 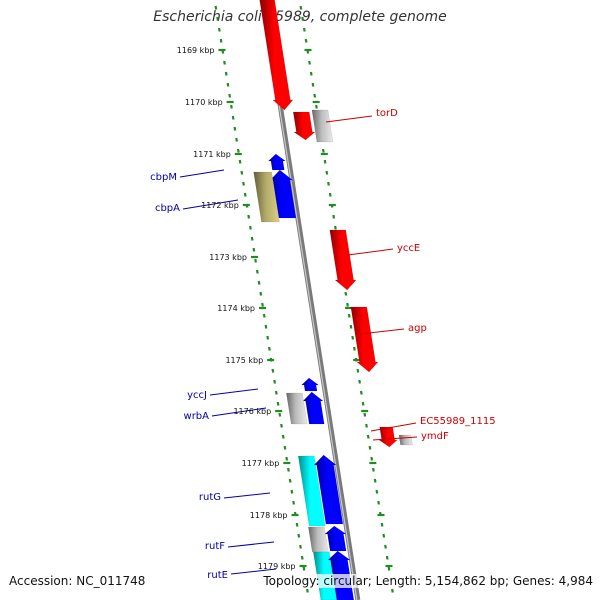 What do you see at coordinates (408, 248) in the screenshot?
I see `gene-label-ycce: yccE` at bounding box center [408, 248].